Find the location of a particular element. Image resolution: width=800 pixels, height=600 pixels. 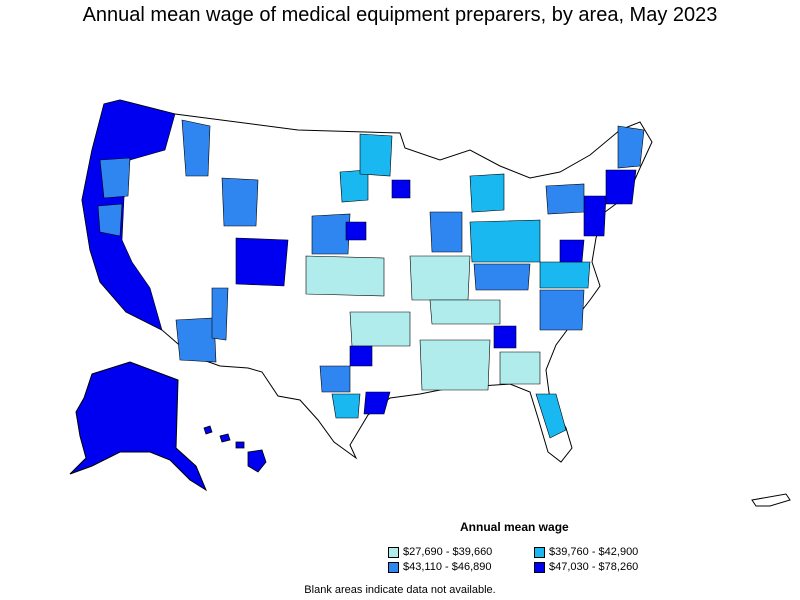

region-georgia is located at coordinates (520, 368).